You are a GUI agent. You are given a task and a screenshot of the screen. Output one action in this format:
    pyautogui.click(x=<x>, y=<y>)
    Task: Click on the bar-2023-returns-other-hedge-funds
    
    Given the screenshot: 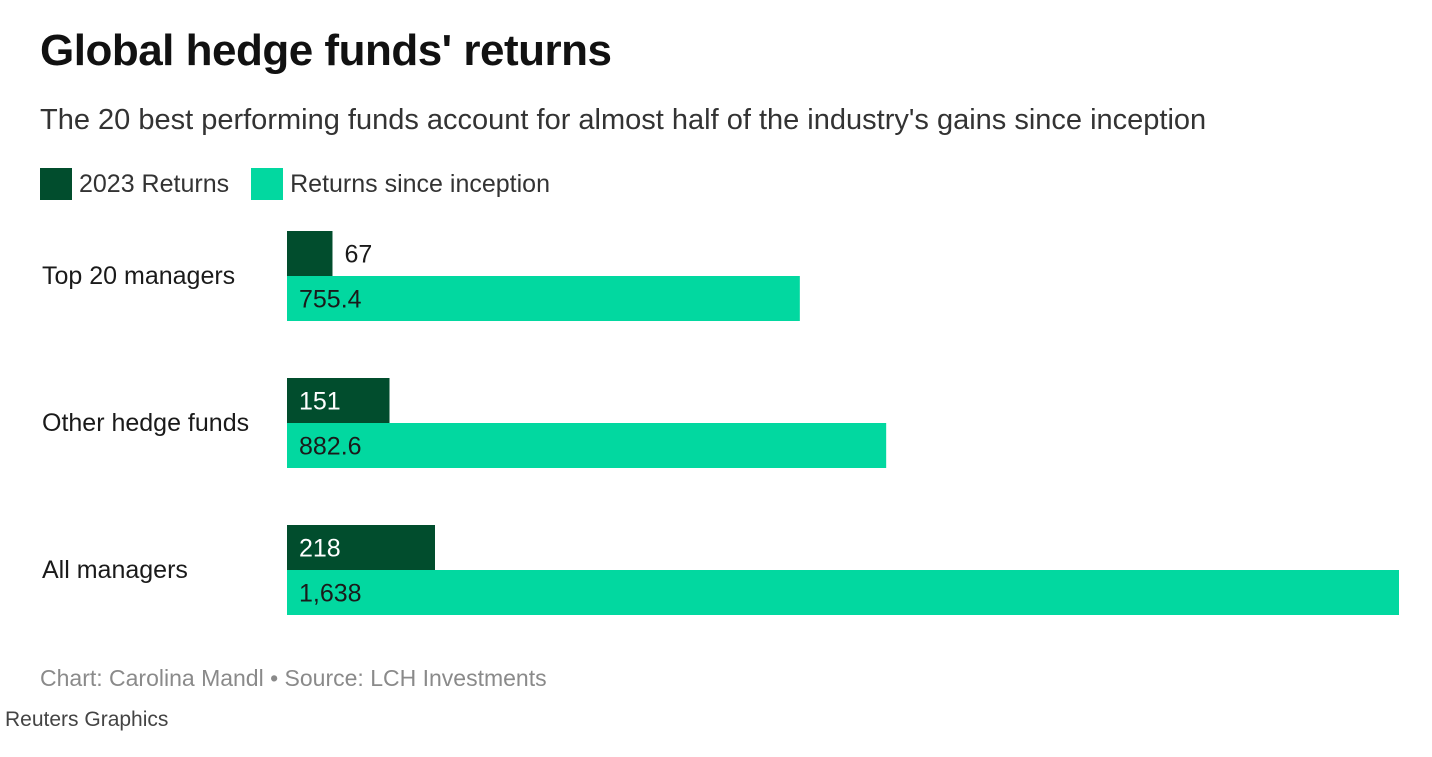 What is the action you would take?
    pyautogui.click(x=338, y=400)
    